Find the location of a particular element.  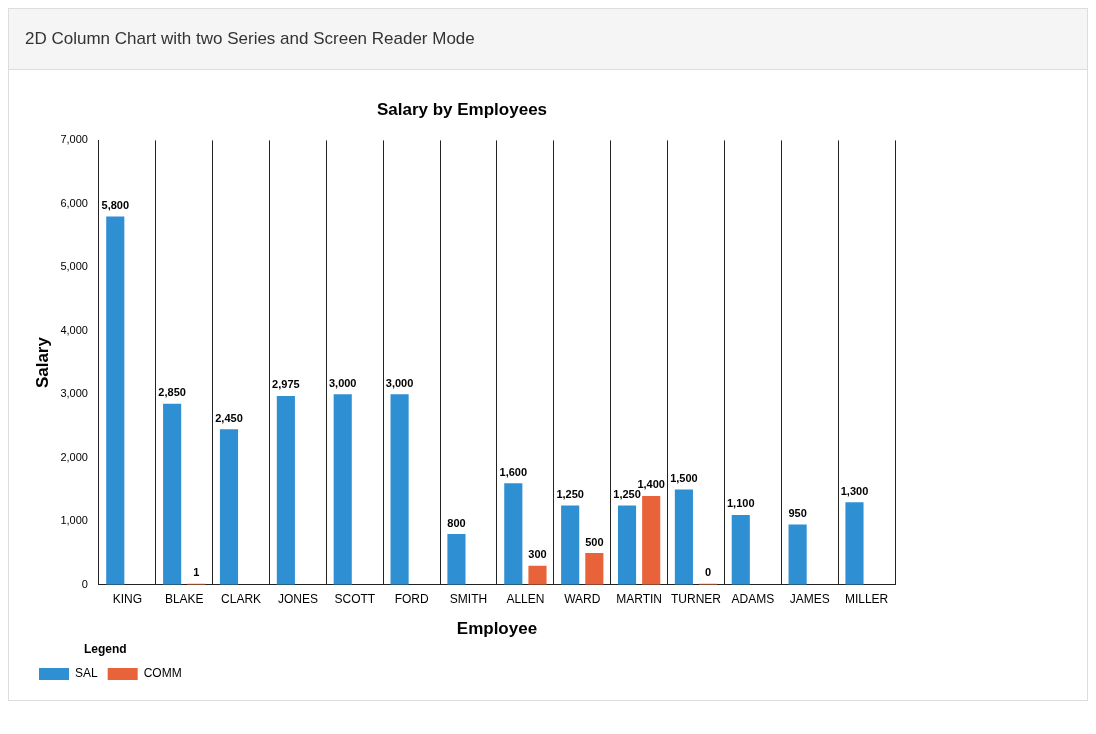

data-label: 2,975 is located at coordinates (286, 384).